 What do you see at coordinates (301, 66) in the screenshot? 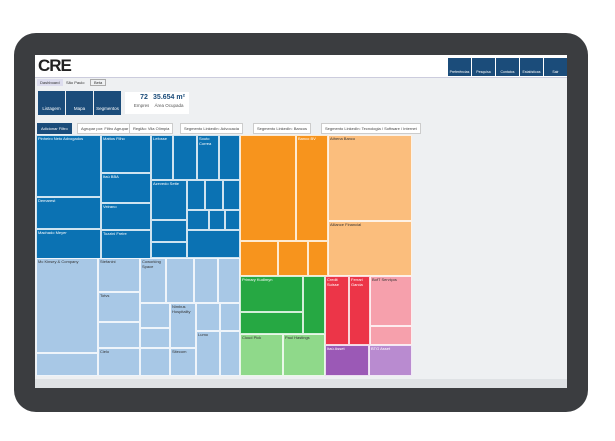
I see `top-bar` at bounding box center [301, 66].